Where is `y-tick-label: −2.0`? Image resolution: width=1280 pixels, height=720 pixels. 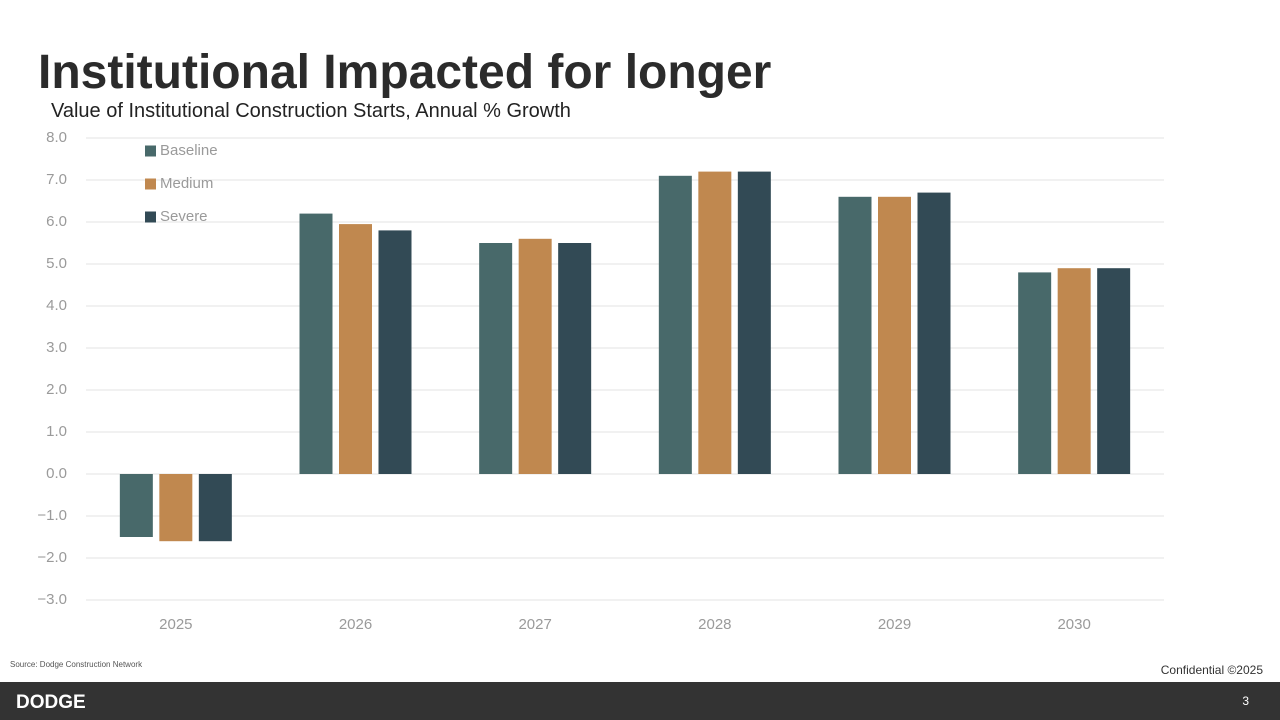 y-tick-label: −2.0 is located at coordinates (52, 557).